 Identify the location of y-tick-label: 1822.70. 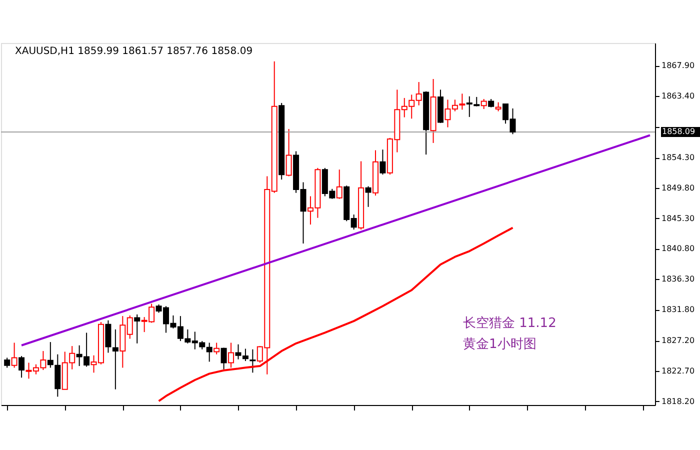
(678, 371).